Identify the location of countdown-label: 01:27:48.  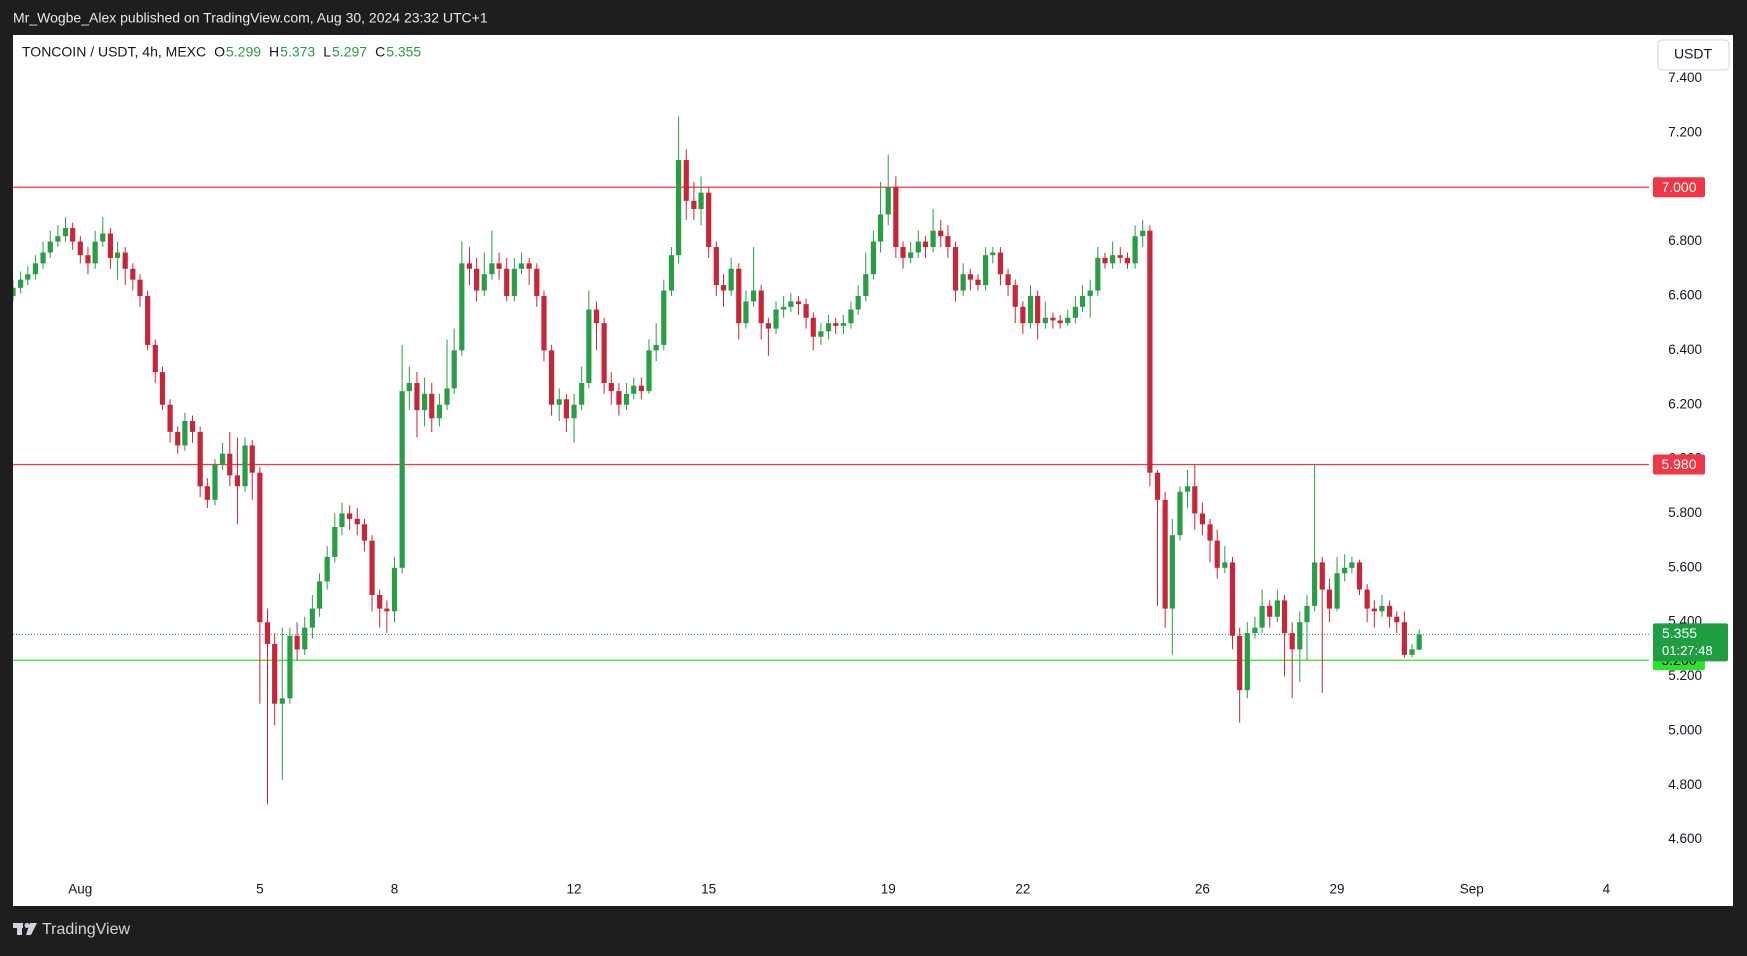
(1687, 650).